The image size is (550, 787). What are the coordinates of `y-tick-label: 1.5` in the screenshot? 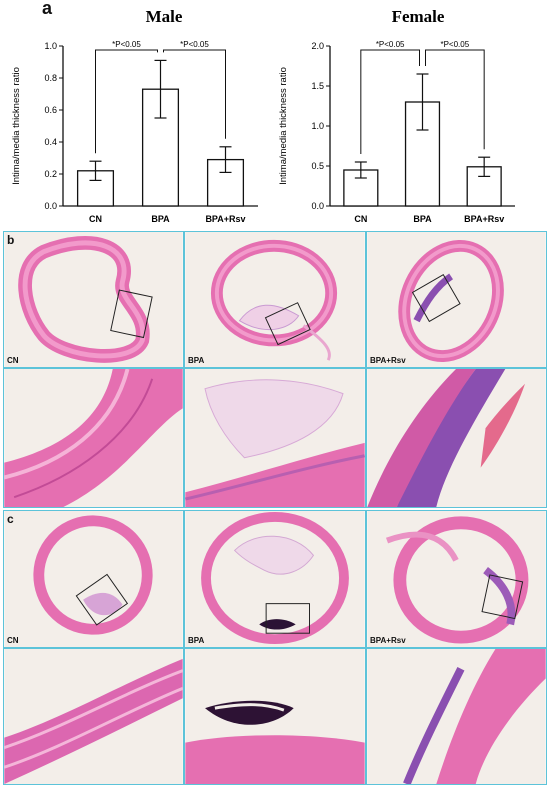 It's located at (317, 86).